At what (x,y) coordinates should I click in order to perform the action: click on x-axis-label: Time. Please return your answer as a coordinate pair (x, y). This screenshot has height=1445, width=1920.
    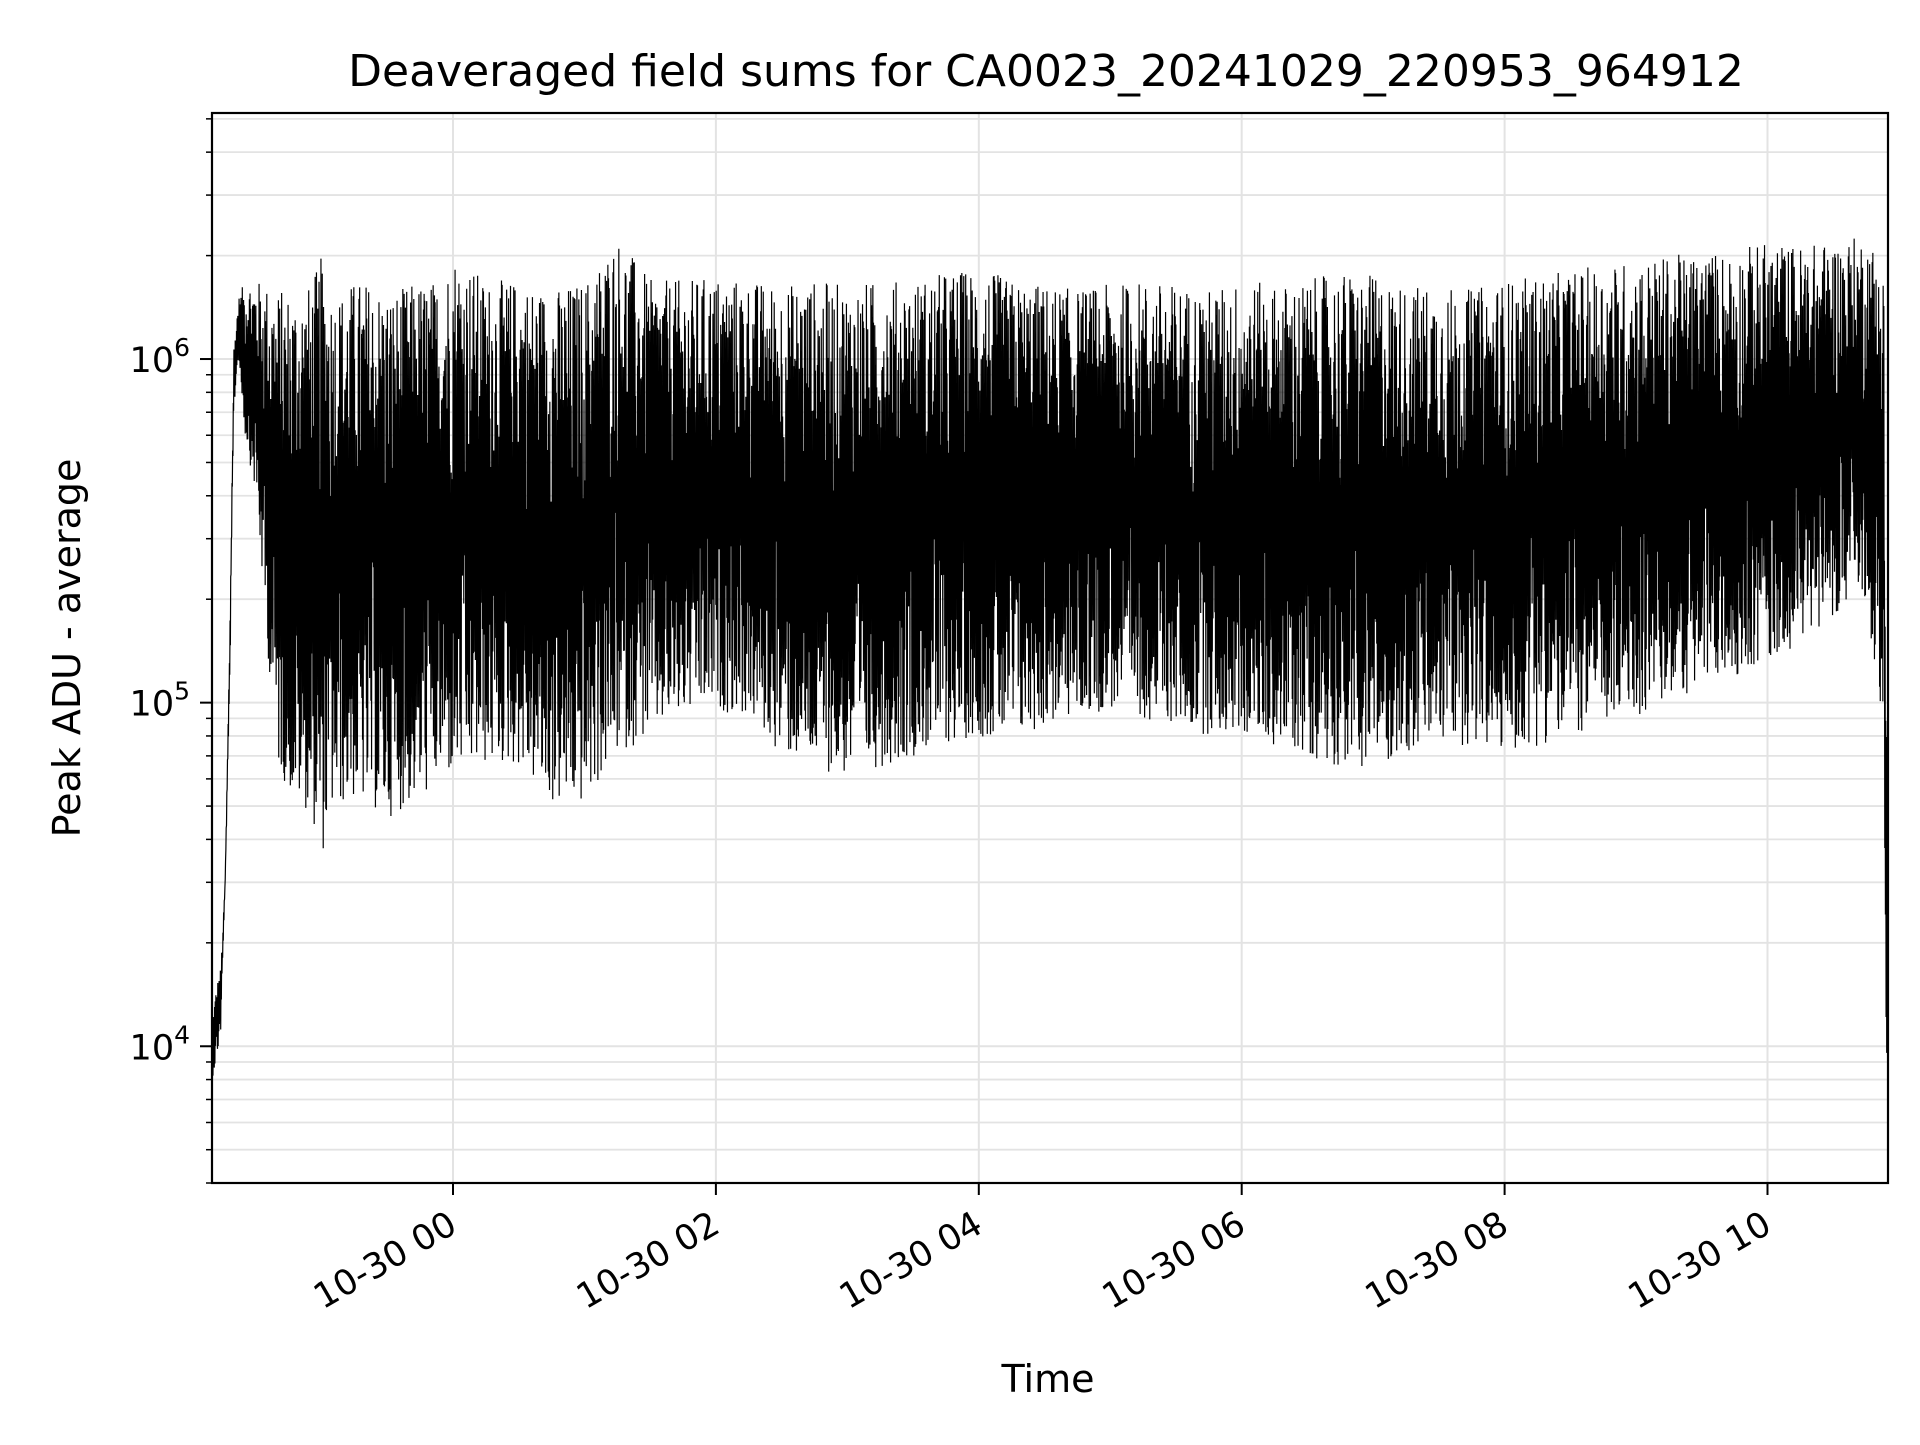
    Looking at the image, I should click on (1048, 1379).